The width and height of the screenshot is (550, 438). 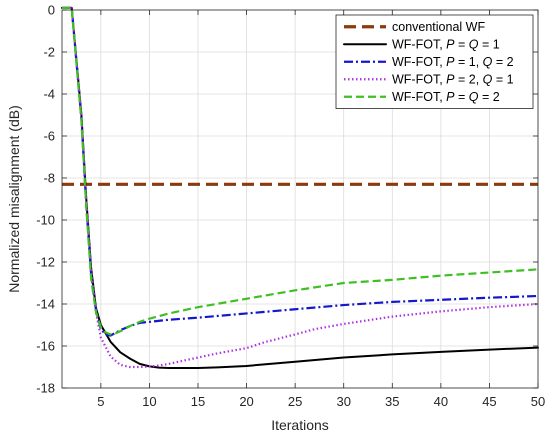 What do you see at coordinates (246, 401) in the screenshot?
I see `x-tick-label: 20` at bounding box center [246, 401].